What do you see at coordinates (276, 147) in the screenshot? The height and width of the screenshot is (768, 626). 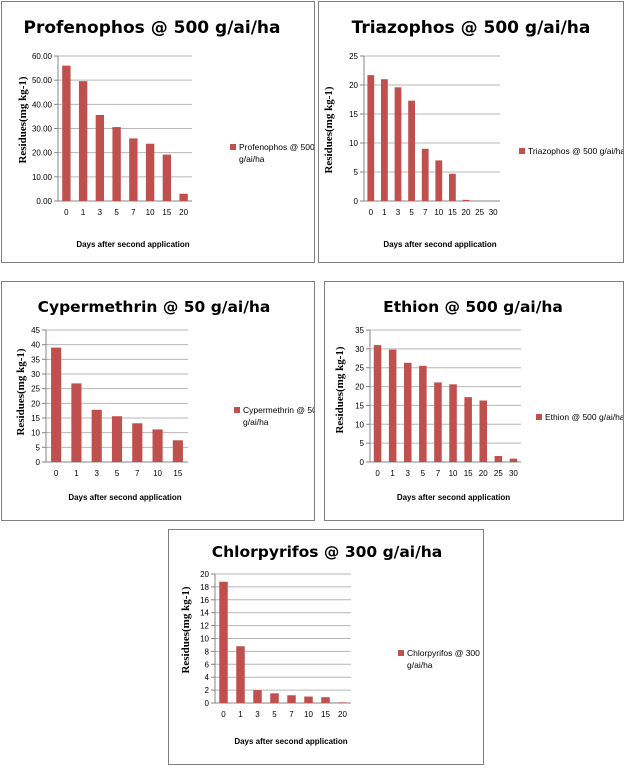 I see `legend-label: Profenophos @ 500` at bounding box center [276, 147].